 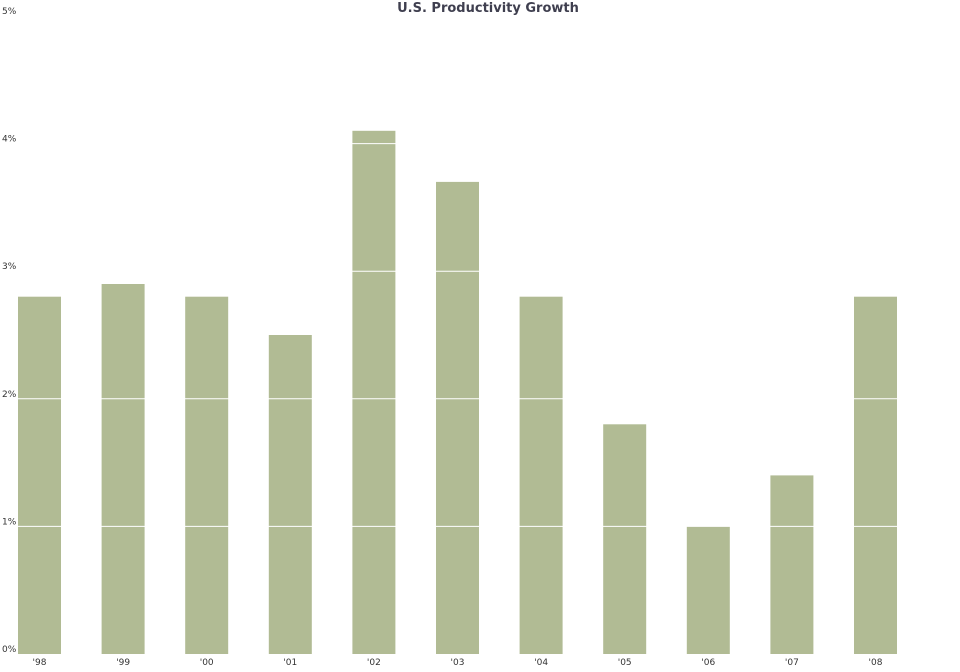 What do you see at coordinates (9, 395) in the screenshot?
I see `y-tick-label: 2%` at bounding box center [9, 395].